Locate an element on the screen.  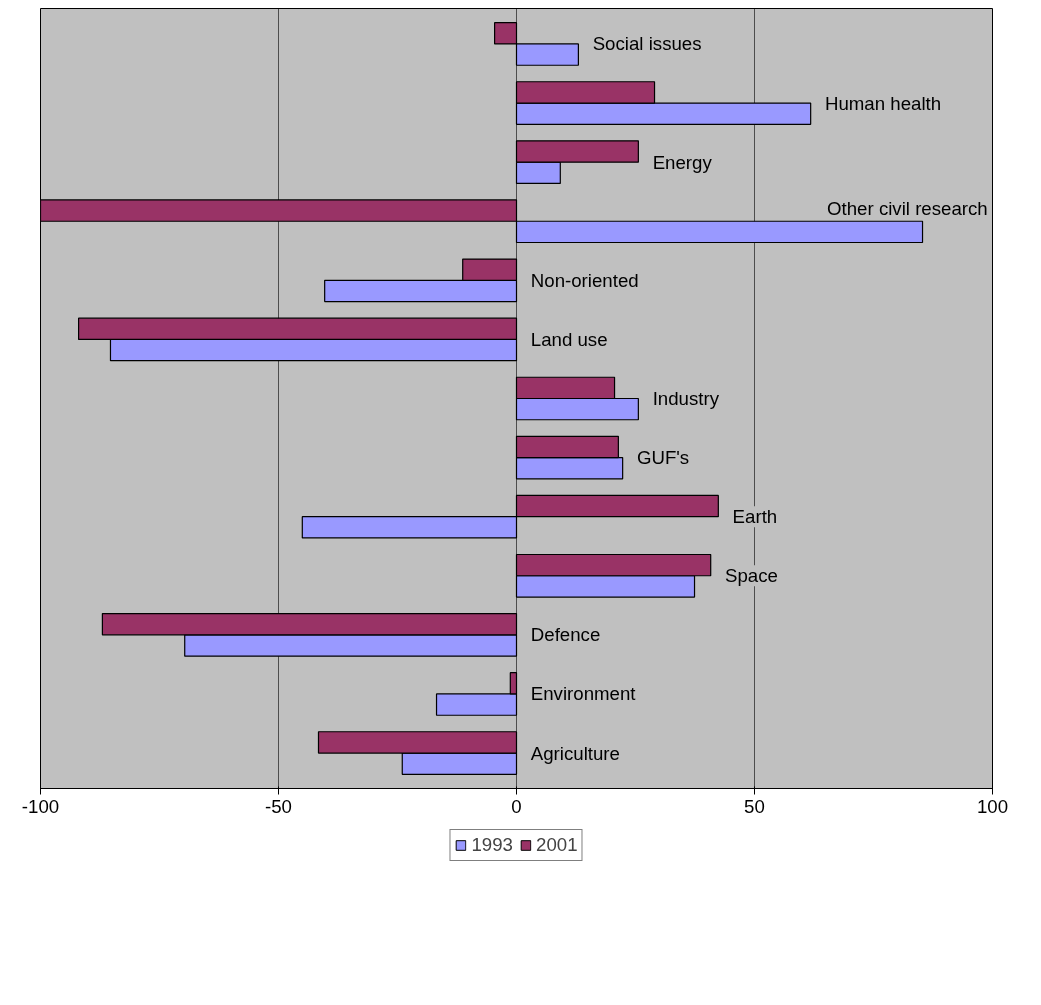
x-tick-label: -100 is located at coordinates (40, 806).